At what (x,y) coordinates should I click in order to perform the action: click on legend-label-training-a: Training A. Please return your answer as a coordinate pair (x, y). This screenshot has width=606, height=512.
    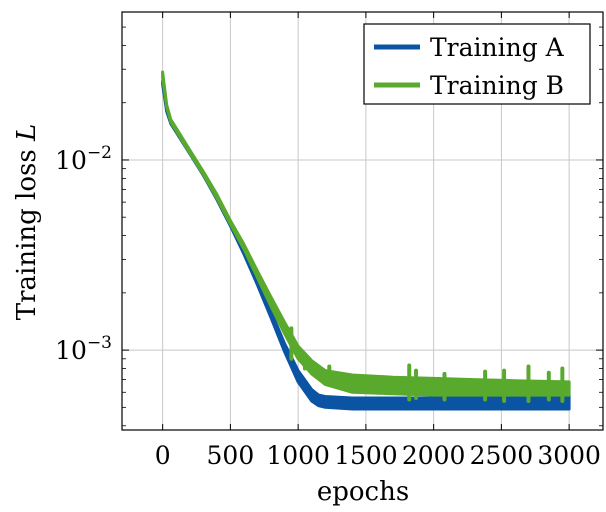
    Looking at the image, I should click on (497, 47).